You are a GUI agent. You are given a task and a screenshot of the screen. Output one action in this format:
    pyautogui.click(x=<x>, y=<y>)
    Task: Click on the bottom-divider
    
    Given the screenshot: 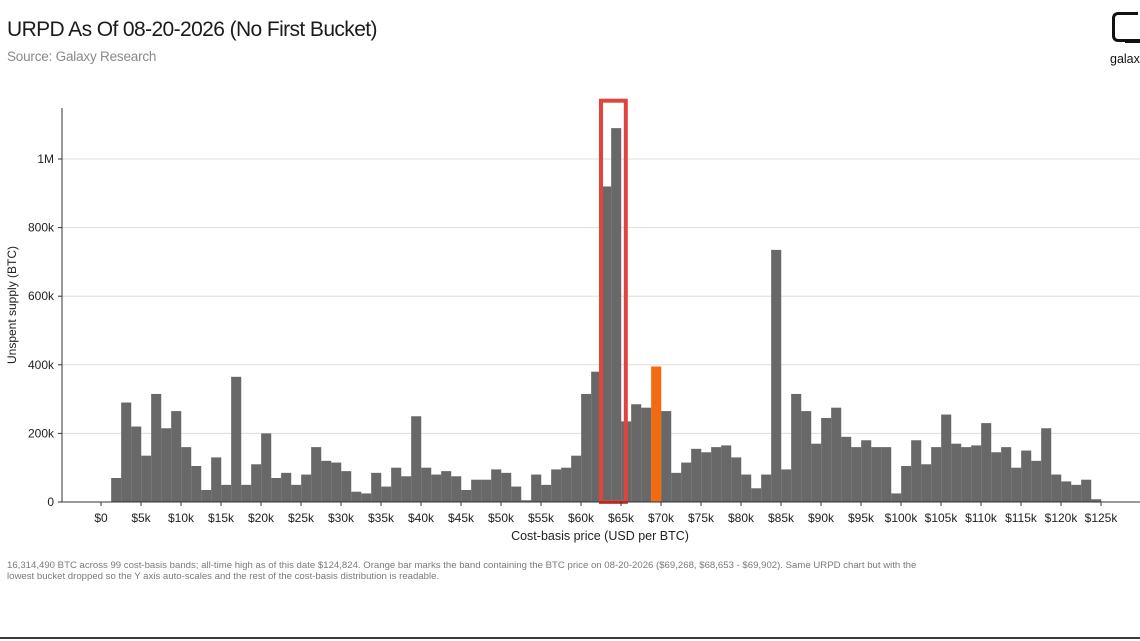 What is the action you would take?
    pyautogui.click(x=570, y=638)
    